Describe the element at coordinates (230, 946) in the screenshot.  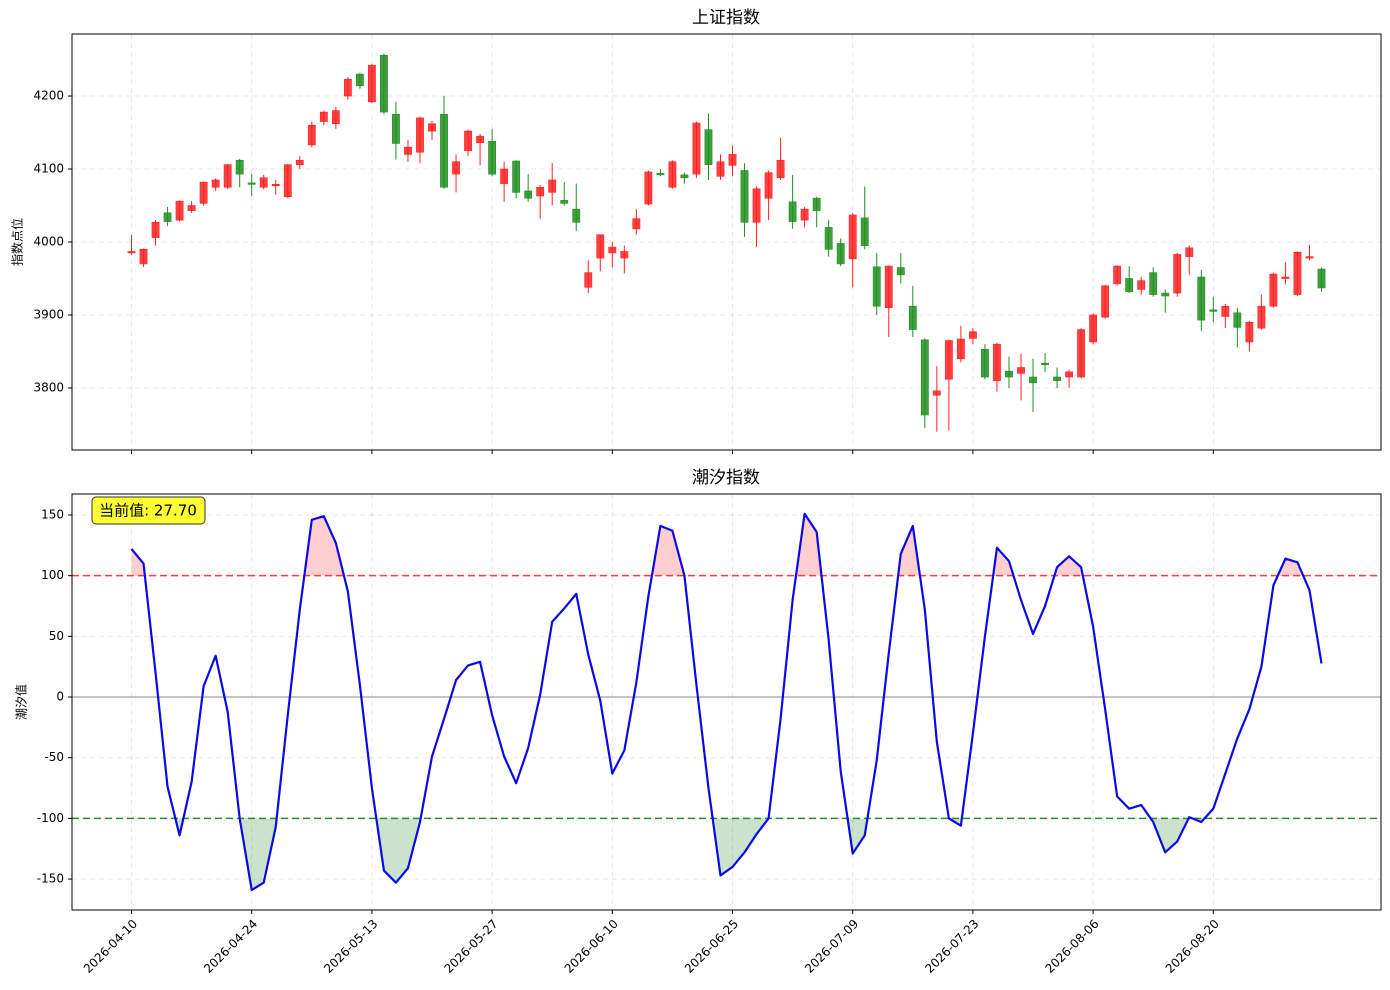
I see `x-tick-label: 2026-04-24` at that location.